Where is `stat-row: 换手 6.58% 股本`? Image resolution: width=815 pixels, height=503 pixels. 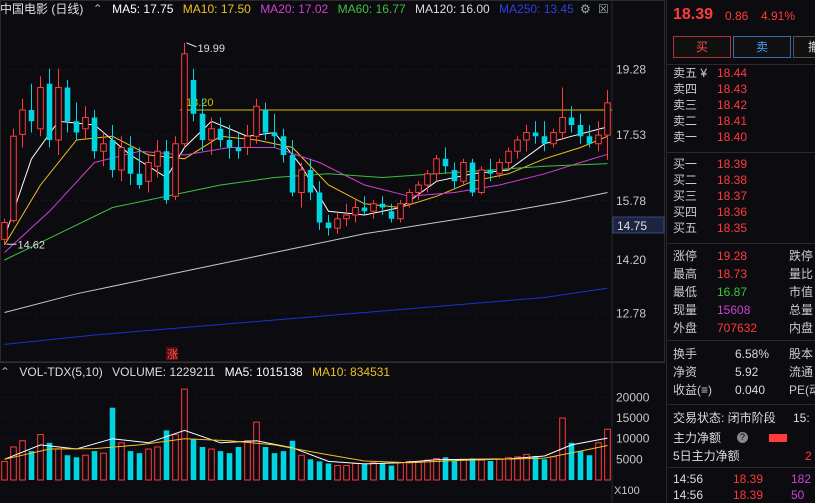
stat-row: 换手 6.58% 股本 is located at coordinates (744, 354).